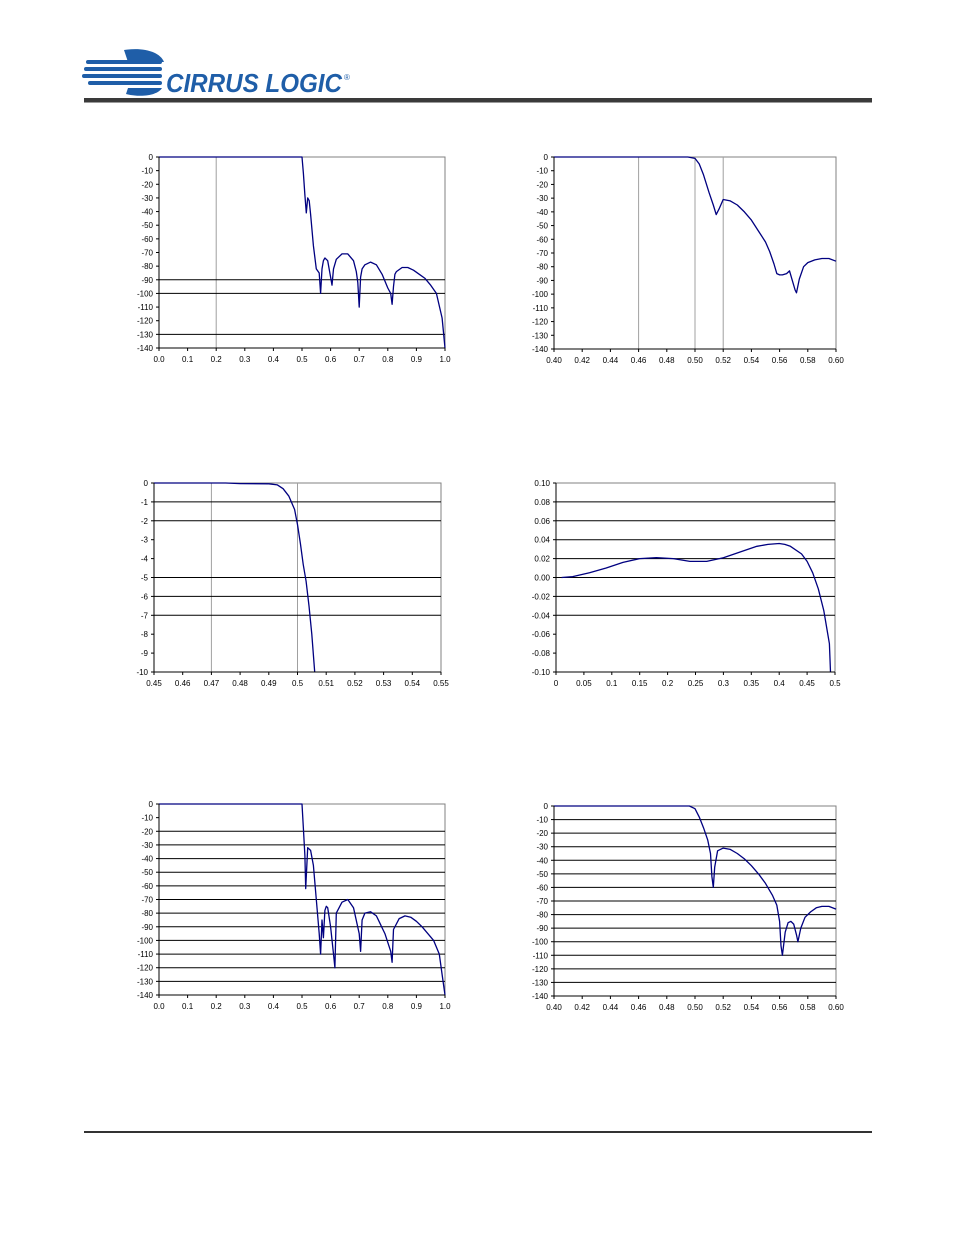 The height and width of the screenshot is (1235, 954). What do you see at coordinates (123, 72) in the screenshot?
I see `logo-swoosh-icon` at bounding box center [123, 72].